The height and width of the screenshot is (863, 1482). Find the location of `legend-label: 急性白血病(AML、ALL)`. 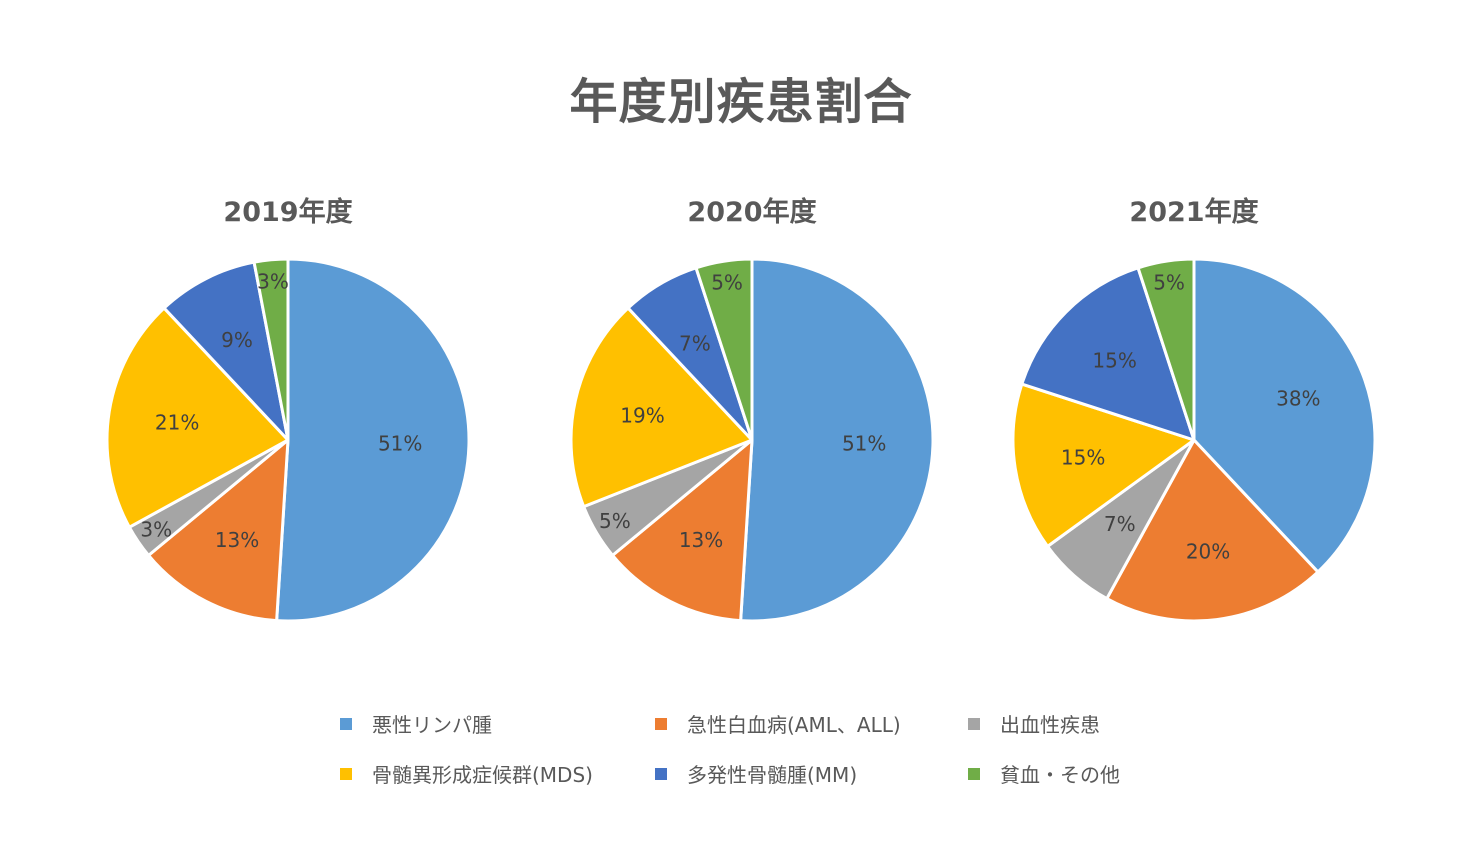

legend-label: 急性白血病(AML、ALL) is located at coordinates (794, 725).